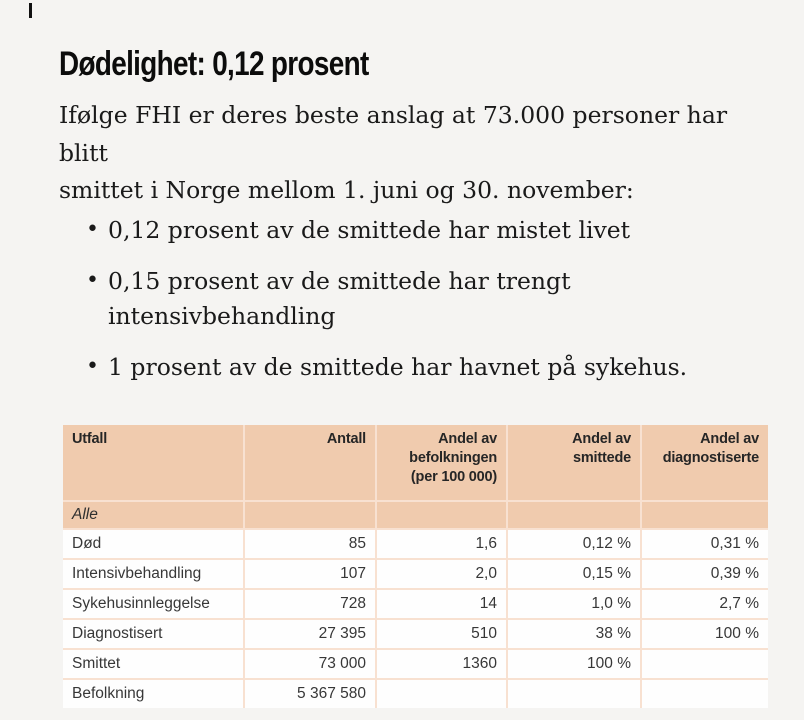 The image size is (804, 720). What do you see at coordinates (154, 604) in the screenshot?
I see `table-cell: Sykehusinnleggelse` at bounding box center [154, 604].